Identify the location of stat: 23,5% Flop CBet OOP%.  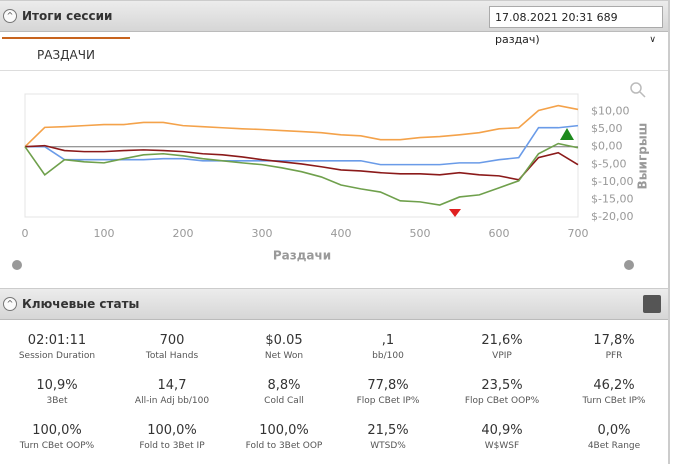
(502, 392).